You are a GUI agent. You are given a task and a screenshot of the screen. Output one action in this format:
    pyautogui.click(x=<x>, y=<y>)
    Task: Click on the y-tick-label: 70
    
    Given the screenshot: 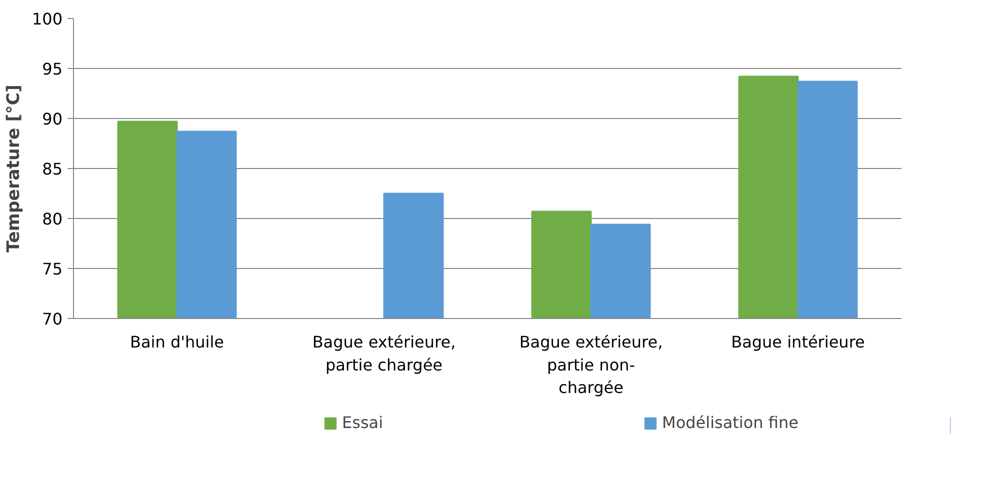 What is the action you would take?
    pyautogui.click(x=52, y=319)
    